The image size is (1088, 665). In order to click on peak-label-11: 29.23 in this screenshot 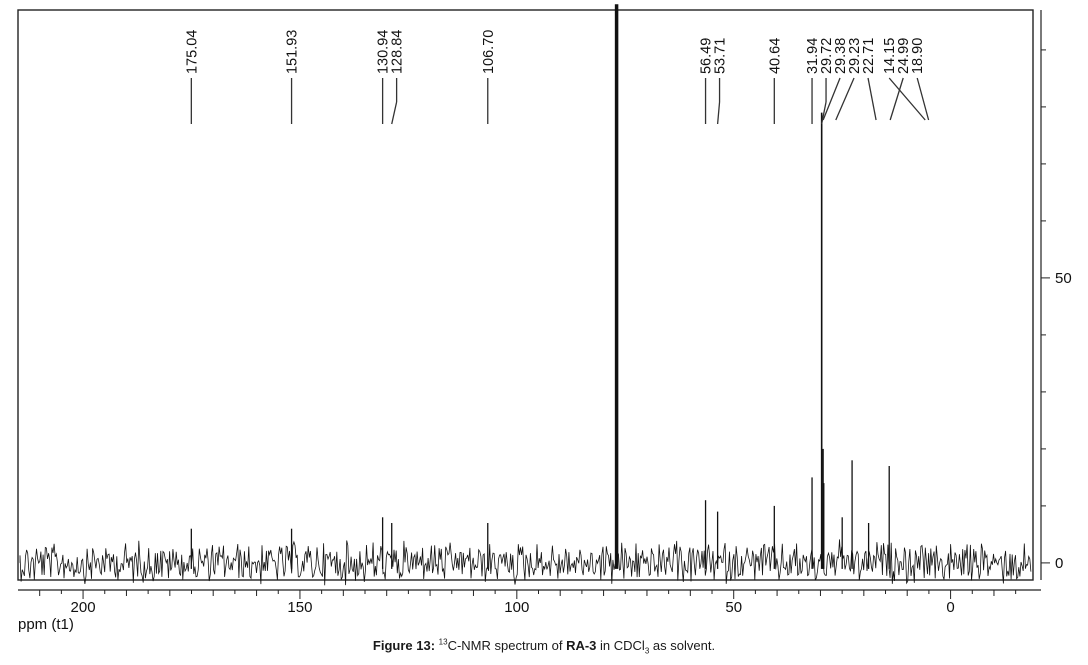, I will do `click(855, 56)`.